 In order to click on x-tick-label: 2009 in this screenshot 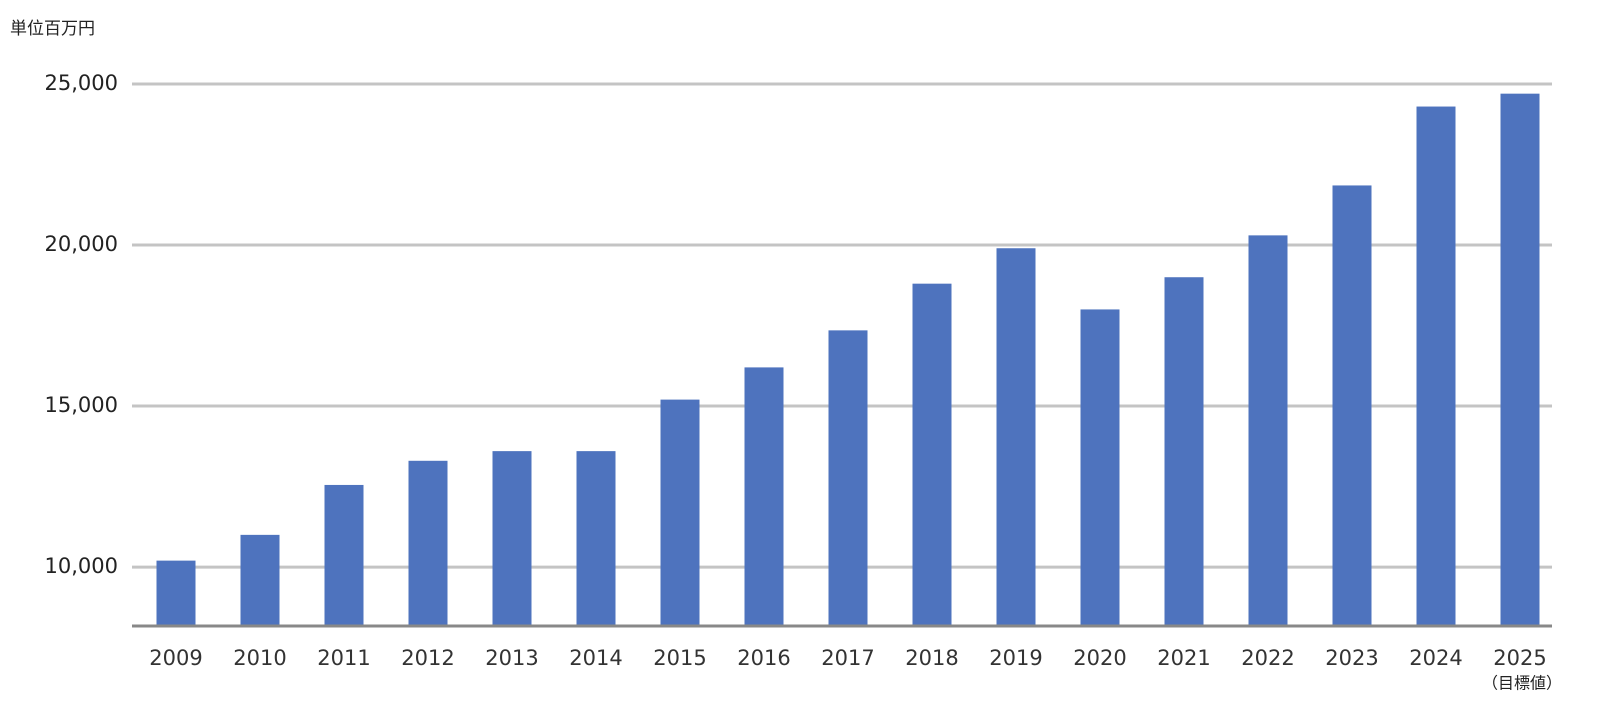, I will do `click(175, 658)`.